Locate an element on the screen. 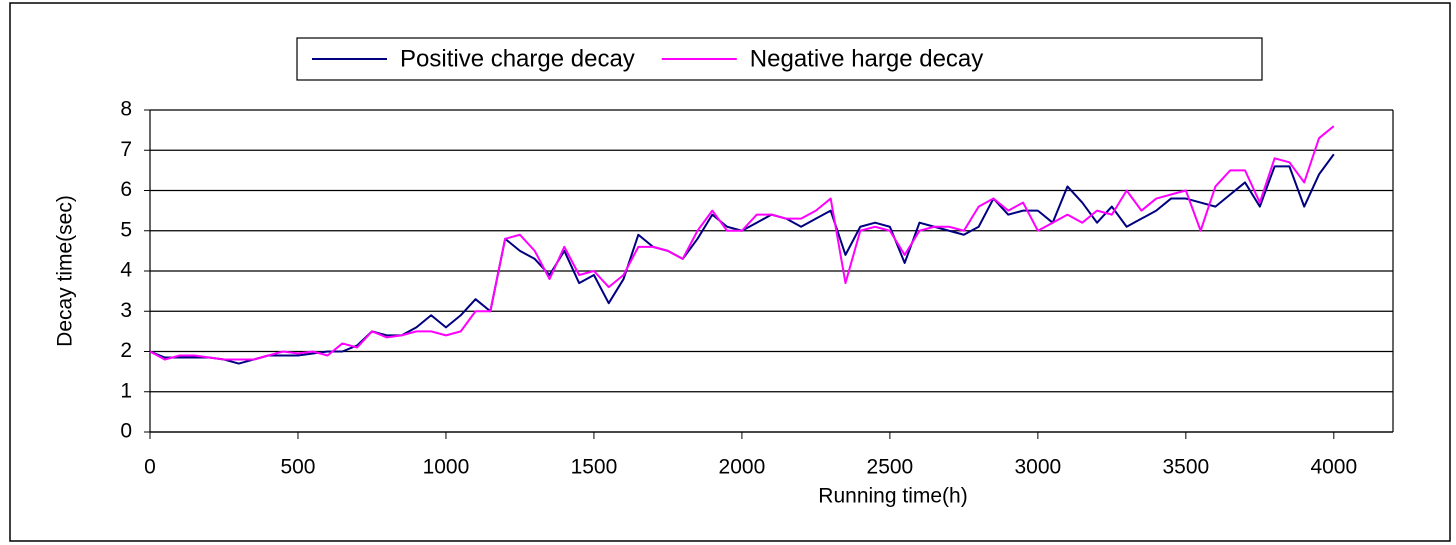  y-tick-label: 6 is located at coordinates (126, 189).